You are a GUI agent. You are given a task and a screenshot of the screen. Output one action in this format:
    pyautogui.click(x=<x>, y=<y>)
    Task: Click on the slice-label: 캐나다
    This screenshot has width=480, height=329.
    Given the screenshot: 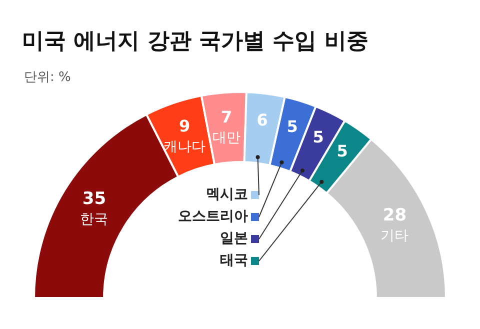 What is the action you would take?
    pyautogui.click(x=185, y=146)
    